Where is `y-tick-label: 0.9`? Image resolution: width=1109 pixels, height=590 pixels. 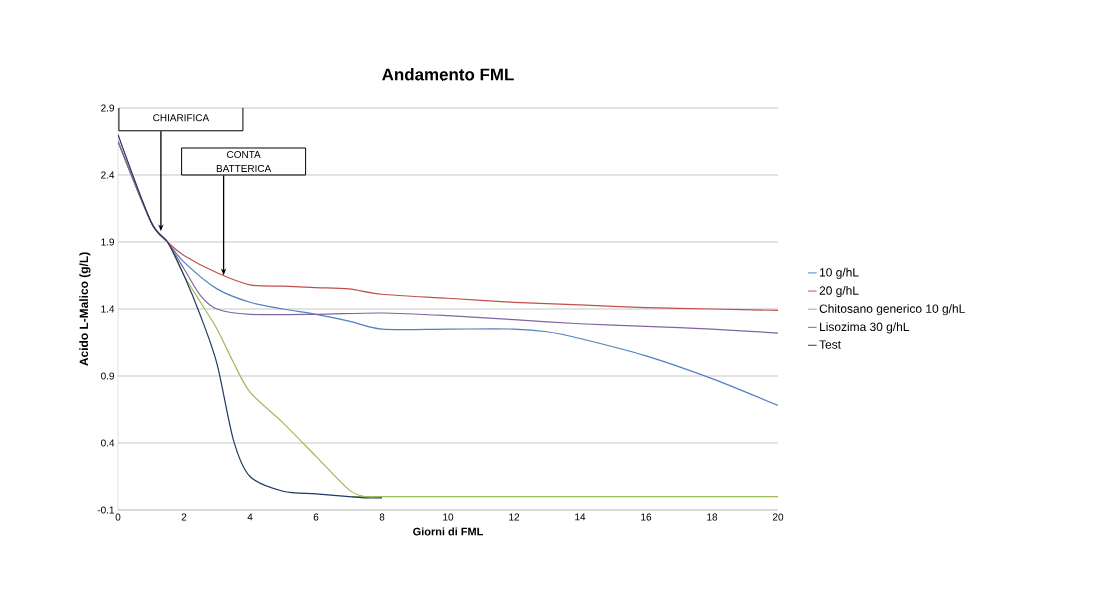
y-tick-label: 0.9 is located at coordinates (108, 376).